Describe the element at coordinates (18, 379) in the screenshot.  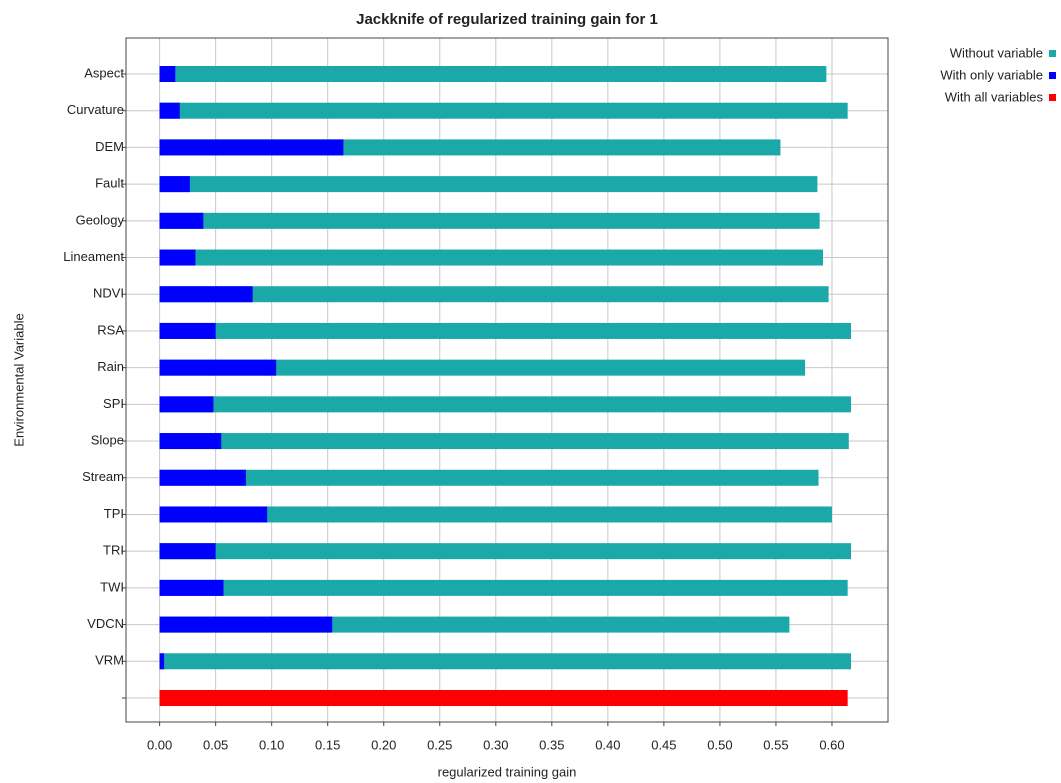
I see `y-axis-label: Environmental Variable` at that location.